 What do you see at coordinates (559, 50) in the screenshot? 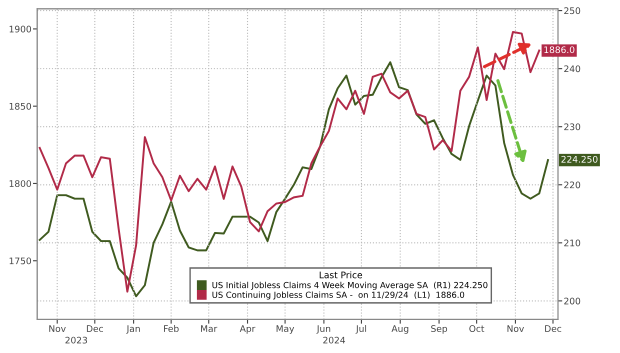
I see `data-label: 1886.0` at bounding box center [559, 50].